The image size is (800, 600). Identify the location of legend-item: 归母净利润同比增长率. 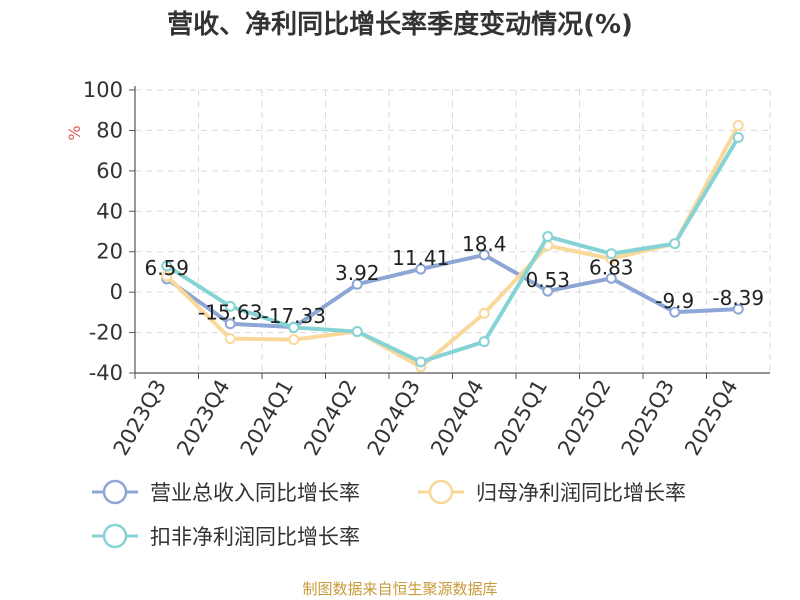
(552, 492).